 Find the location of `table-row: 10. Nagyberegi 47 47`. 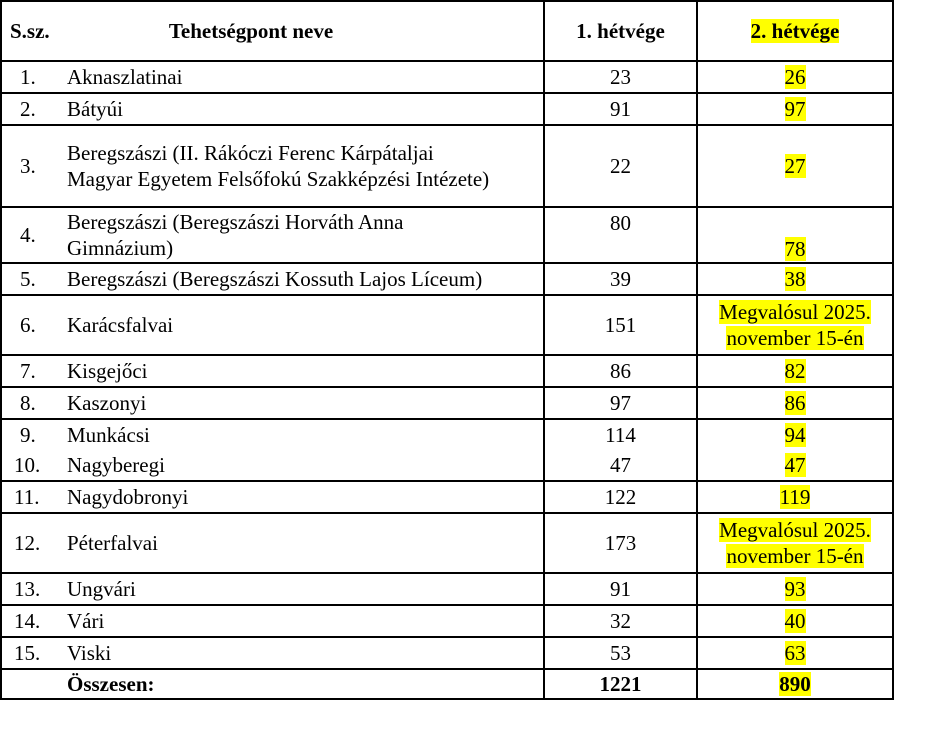

table-row: 10. Nagyberegi 47 47 is located at coordinates (447, 466).